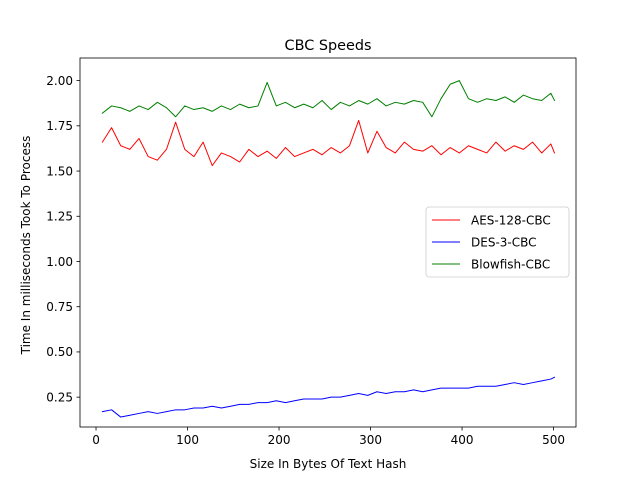 The image size is (640, 480). What do you see at coordinates (59, 307) in the screenshot?
I see `y-tick-label: 0.75` at bounding box center [59, 307].